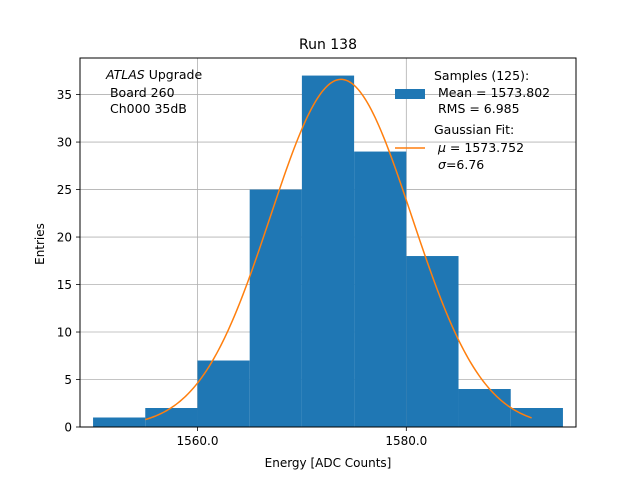 This screenshot has height=480, width=640. What do you see at coordinates (68, 380) in the screenshot?
I see `y-tick-label-1: 5` at bounding box center [68, 380].